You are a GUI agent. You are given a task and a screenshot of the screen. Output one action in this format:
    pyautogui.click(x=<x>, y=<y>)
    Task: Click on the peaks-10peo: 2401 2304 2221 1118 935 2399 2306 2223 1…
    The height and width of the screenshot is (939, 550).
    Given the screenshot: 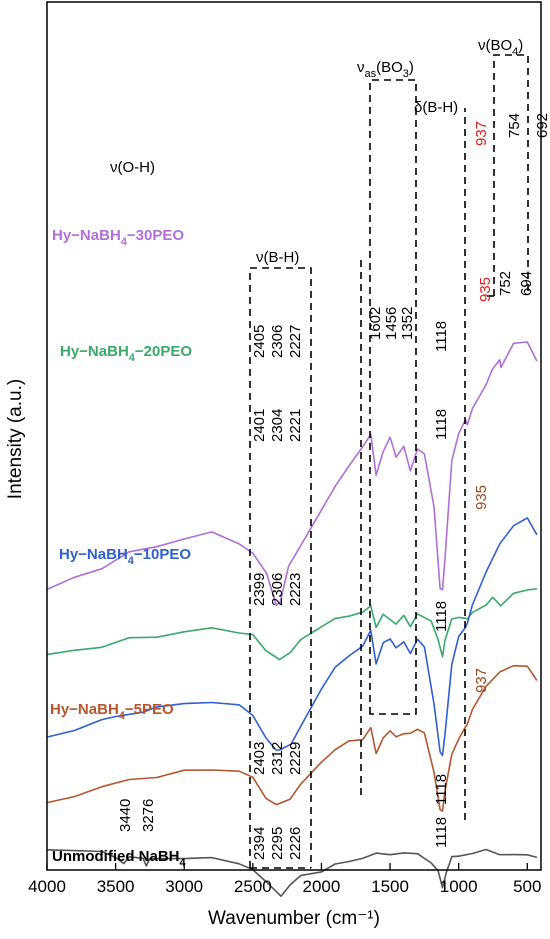 What is the action you would take?
    pyautogui.click(x=370, y=520)
    